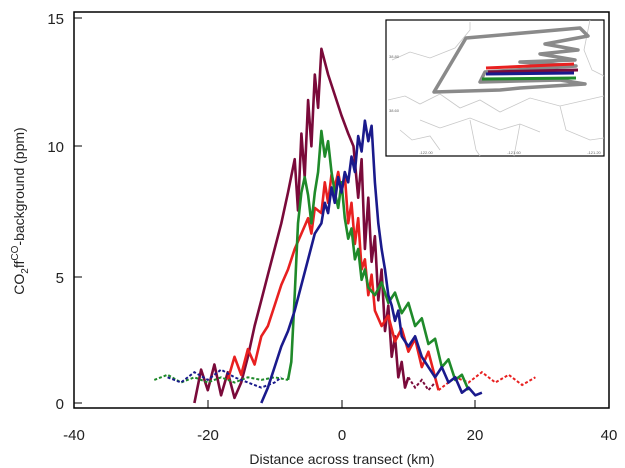 This screenshot has height=468, width=625. Describe the element at coordinates (208, 435) in the screenshot. I see `x-tick-label: -20` at that location.